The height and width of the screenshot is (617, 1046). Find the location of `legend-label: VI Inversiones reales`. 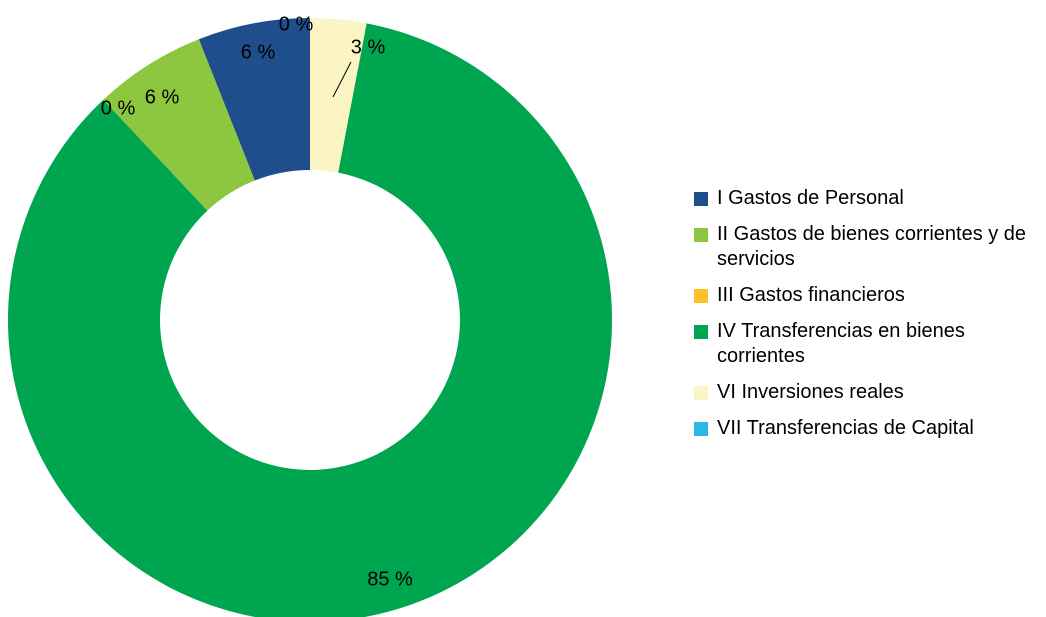

legend-label: VI Inversiones reales is located at coordinates (810, 392).